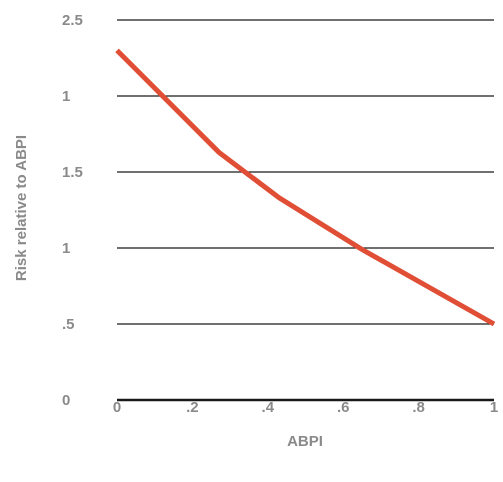 The height and width of the screenshot is (482, 503). Describe the element at coordinates (268, 407) in the screenshot. I see `x-tick-label: .4` at that location.